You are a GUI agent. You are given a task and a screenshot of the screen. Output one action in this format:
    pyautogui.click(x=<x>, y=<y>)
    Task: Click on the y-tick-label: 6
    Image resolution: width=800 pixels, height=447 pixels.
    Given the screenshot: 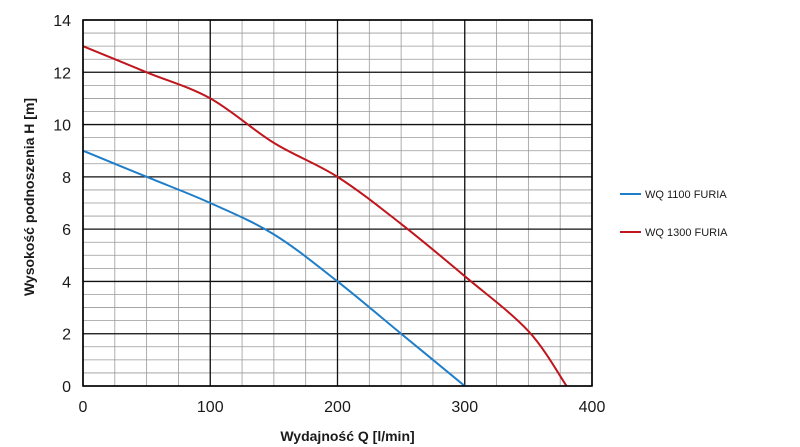 What is the action you would take?
    pyautogui.click(x=66, y=230)
    